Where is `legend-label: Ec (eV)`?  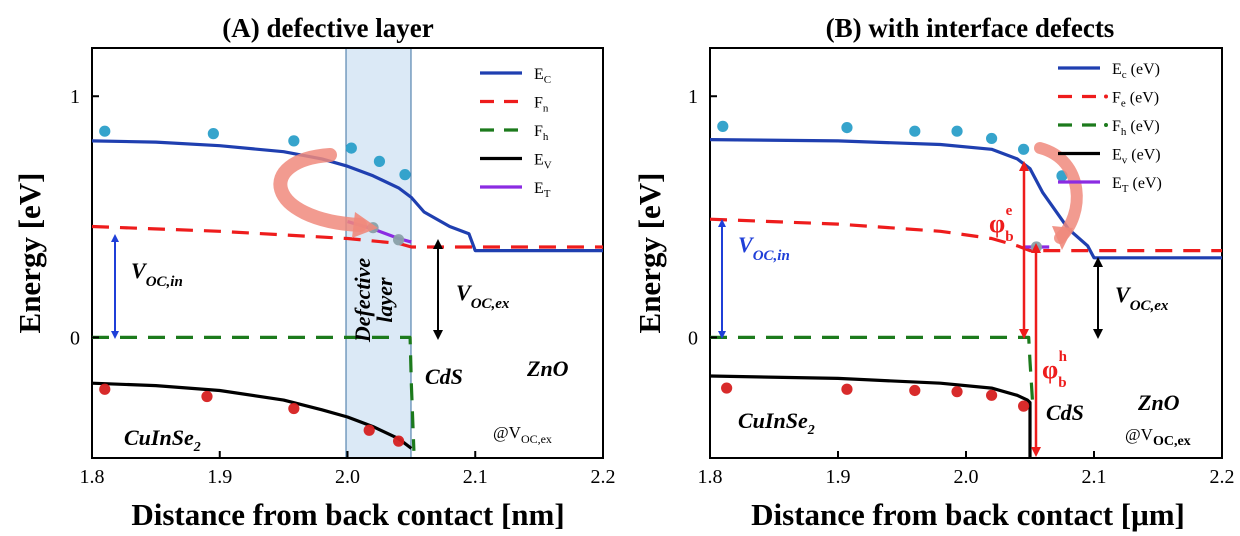
legend-label: Ec (eV) is located at coordinates (1136, 71).